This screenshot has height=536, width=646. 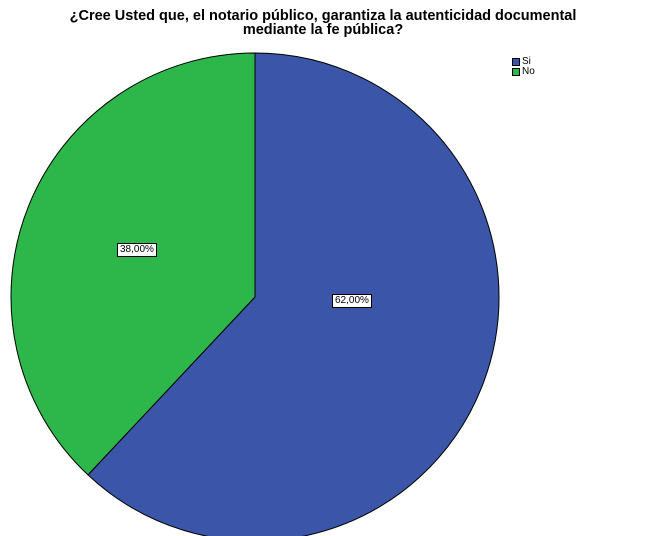 I want to click on data-label-si: 62,00%, so click(x=352, y=301).